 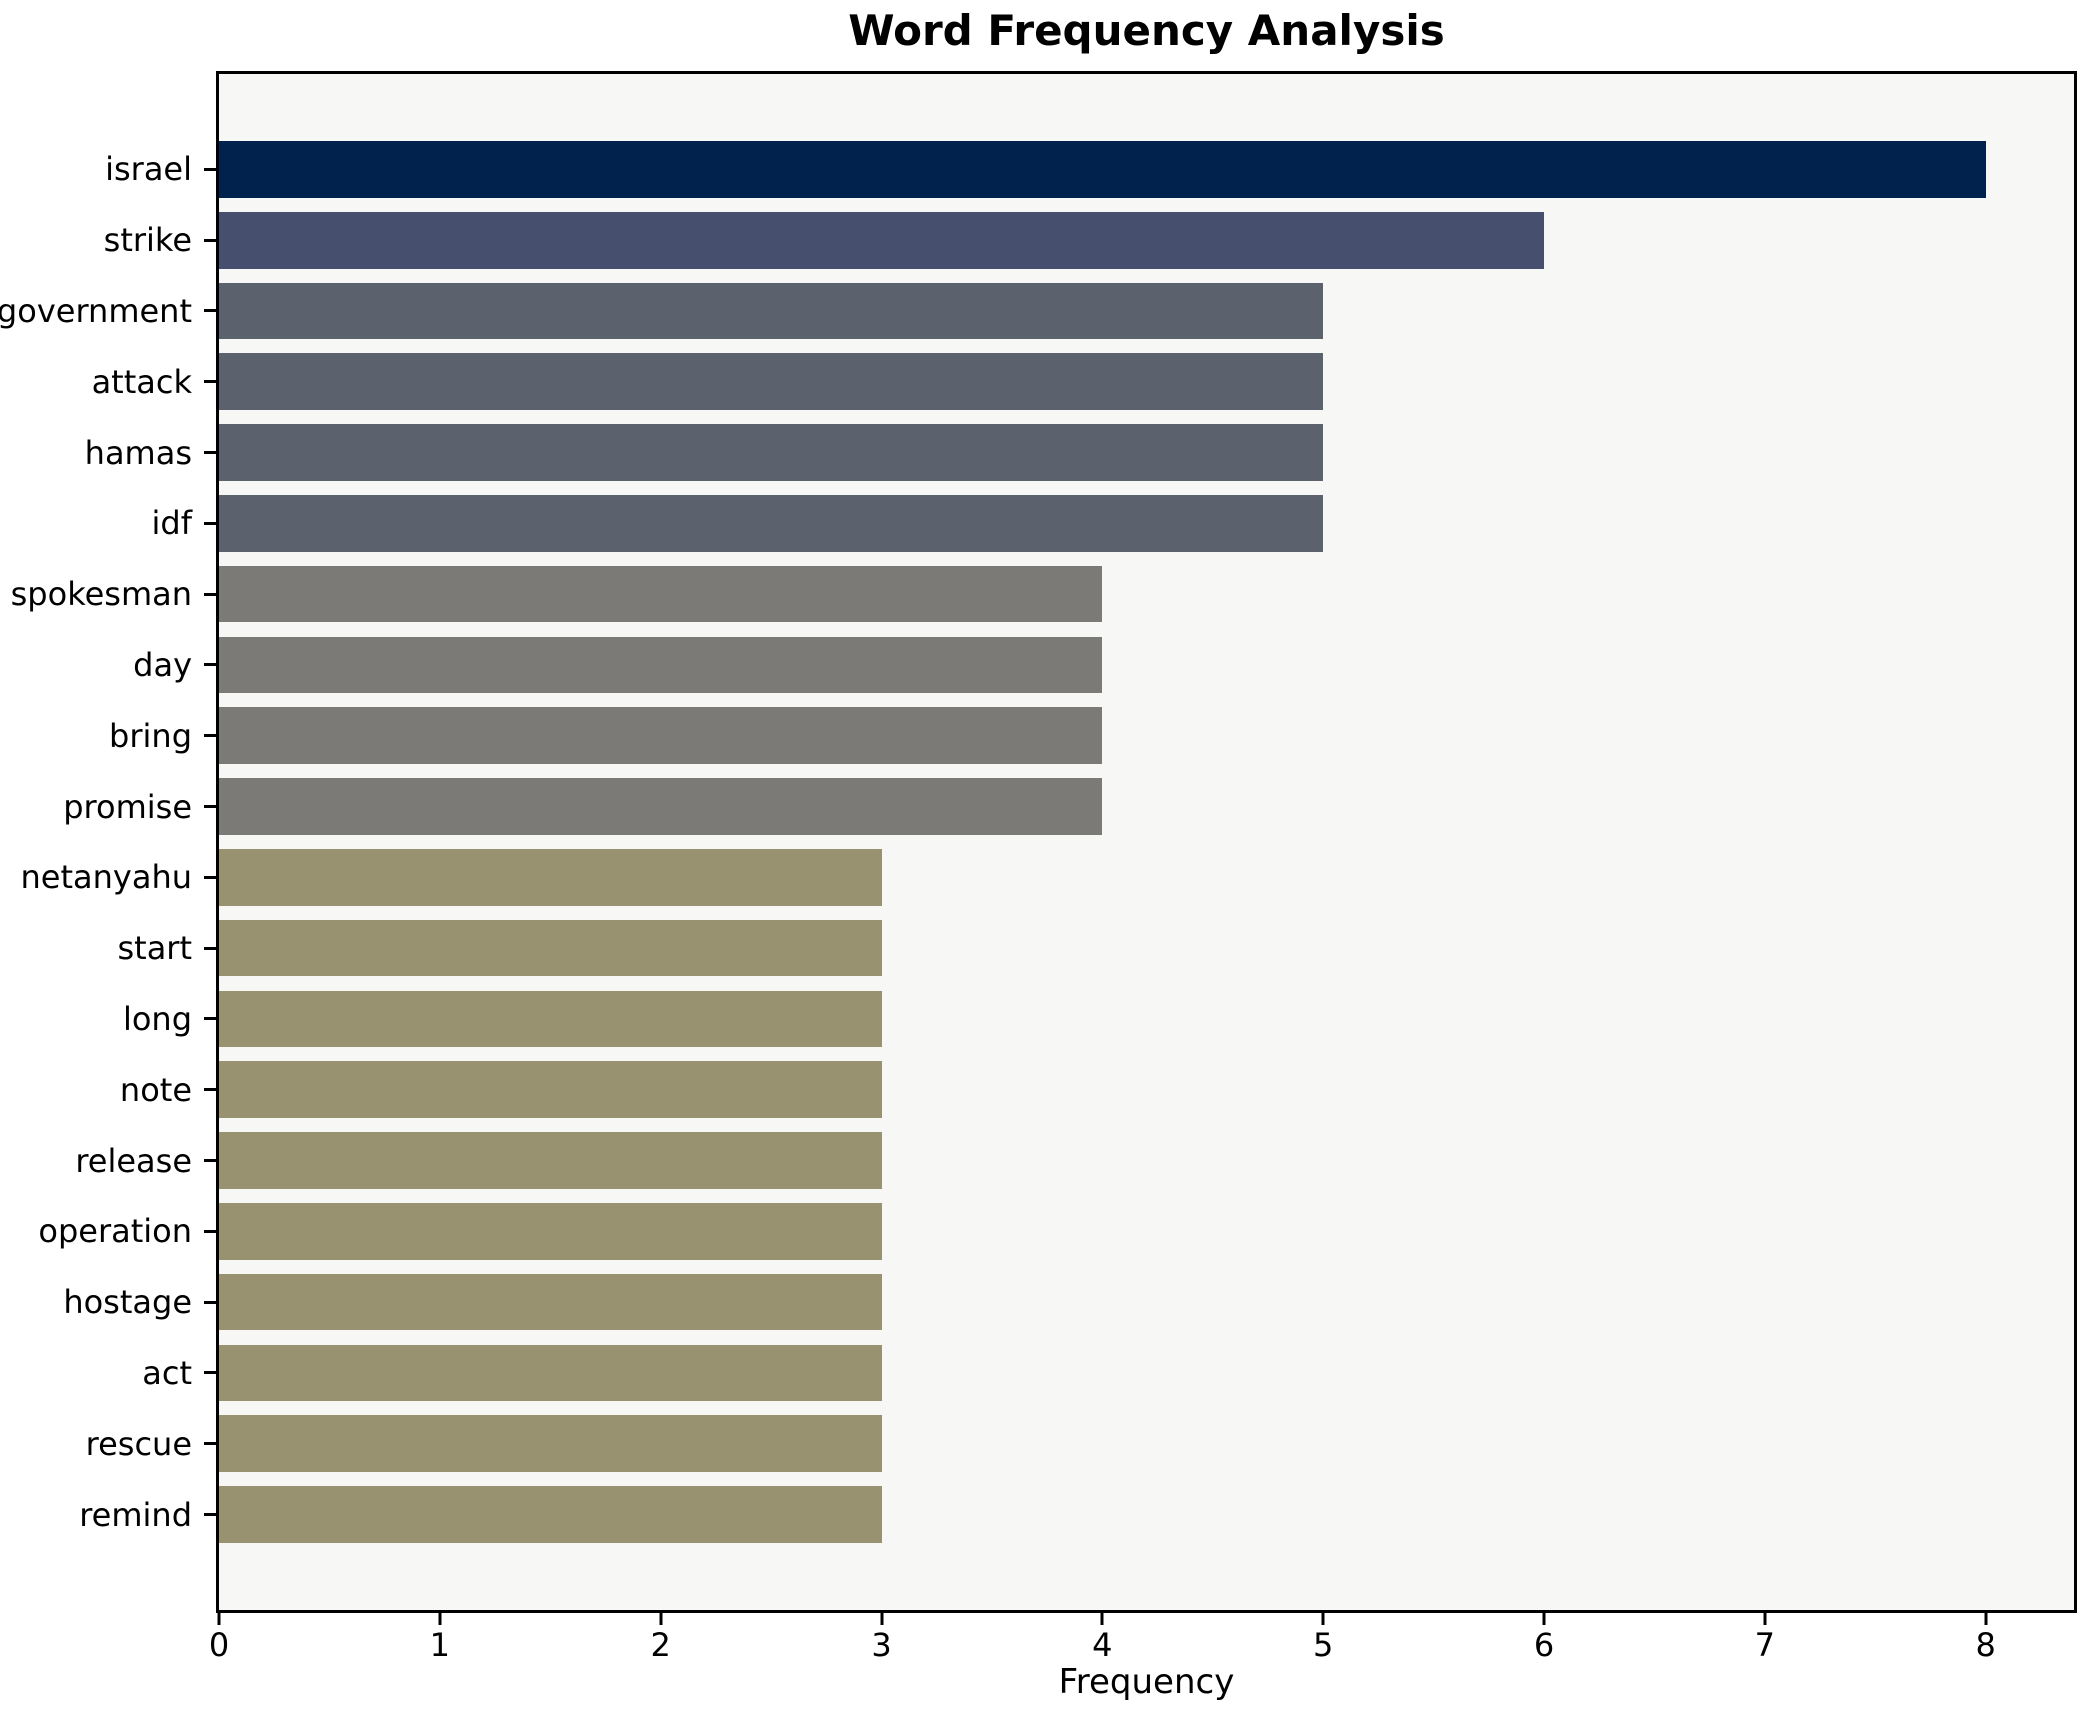 I want to click on category-label: idf, so click(x=171, y=523).